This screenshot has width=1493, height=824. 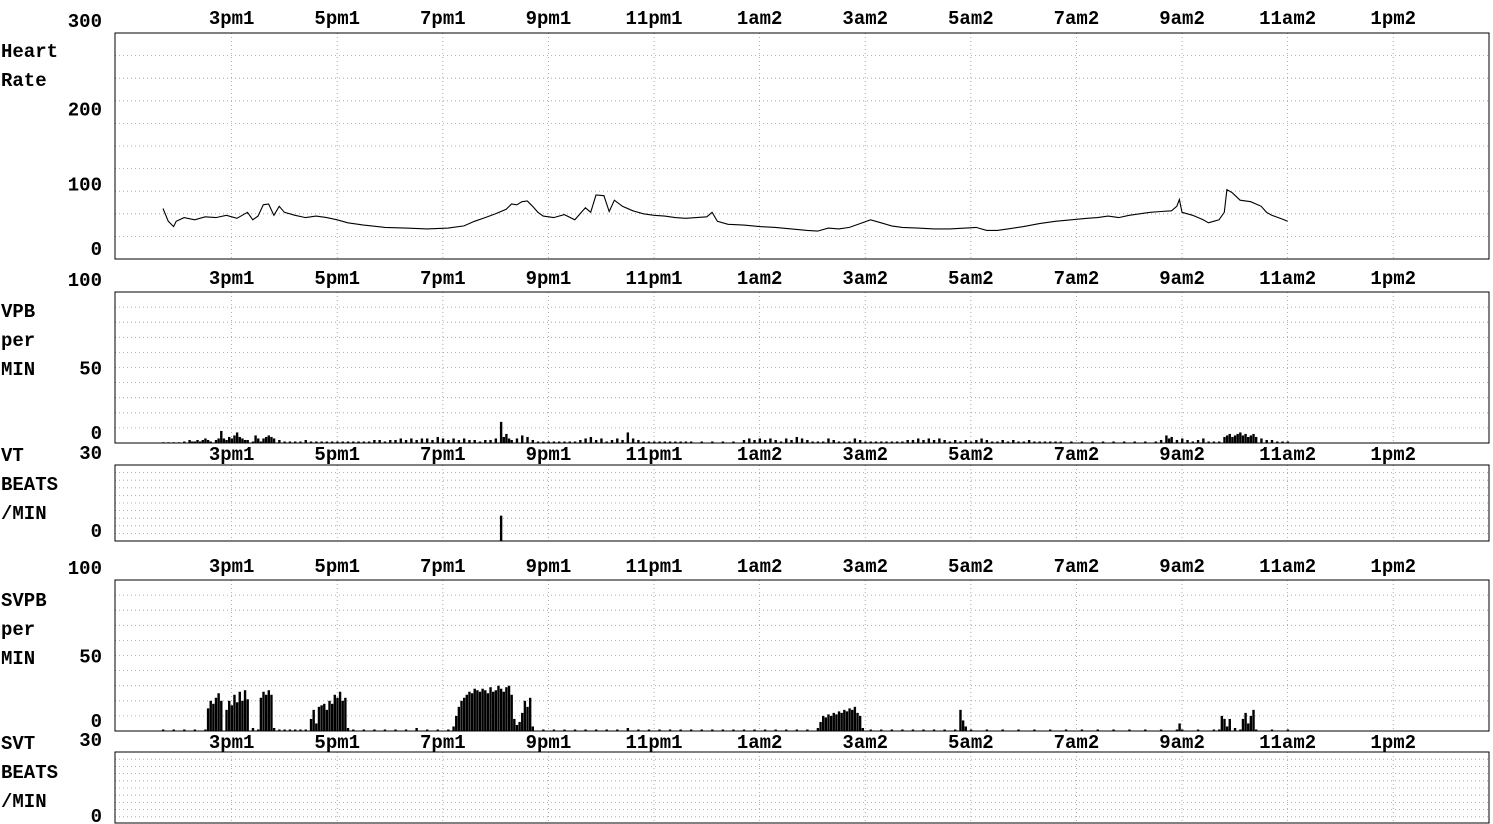 I want to click on axis-label-line: BEATS, so click(x=29, y=485).